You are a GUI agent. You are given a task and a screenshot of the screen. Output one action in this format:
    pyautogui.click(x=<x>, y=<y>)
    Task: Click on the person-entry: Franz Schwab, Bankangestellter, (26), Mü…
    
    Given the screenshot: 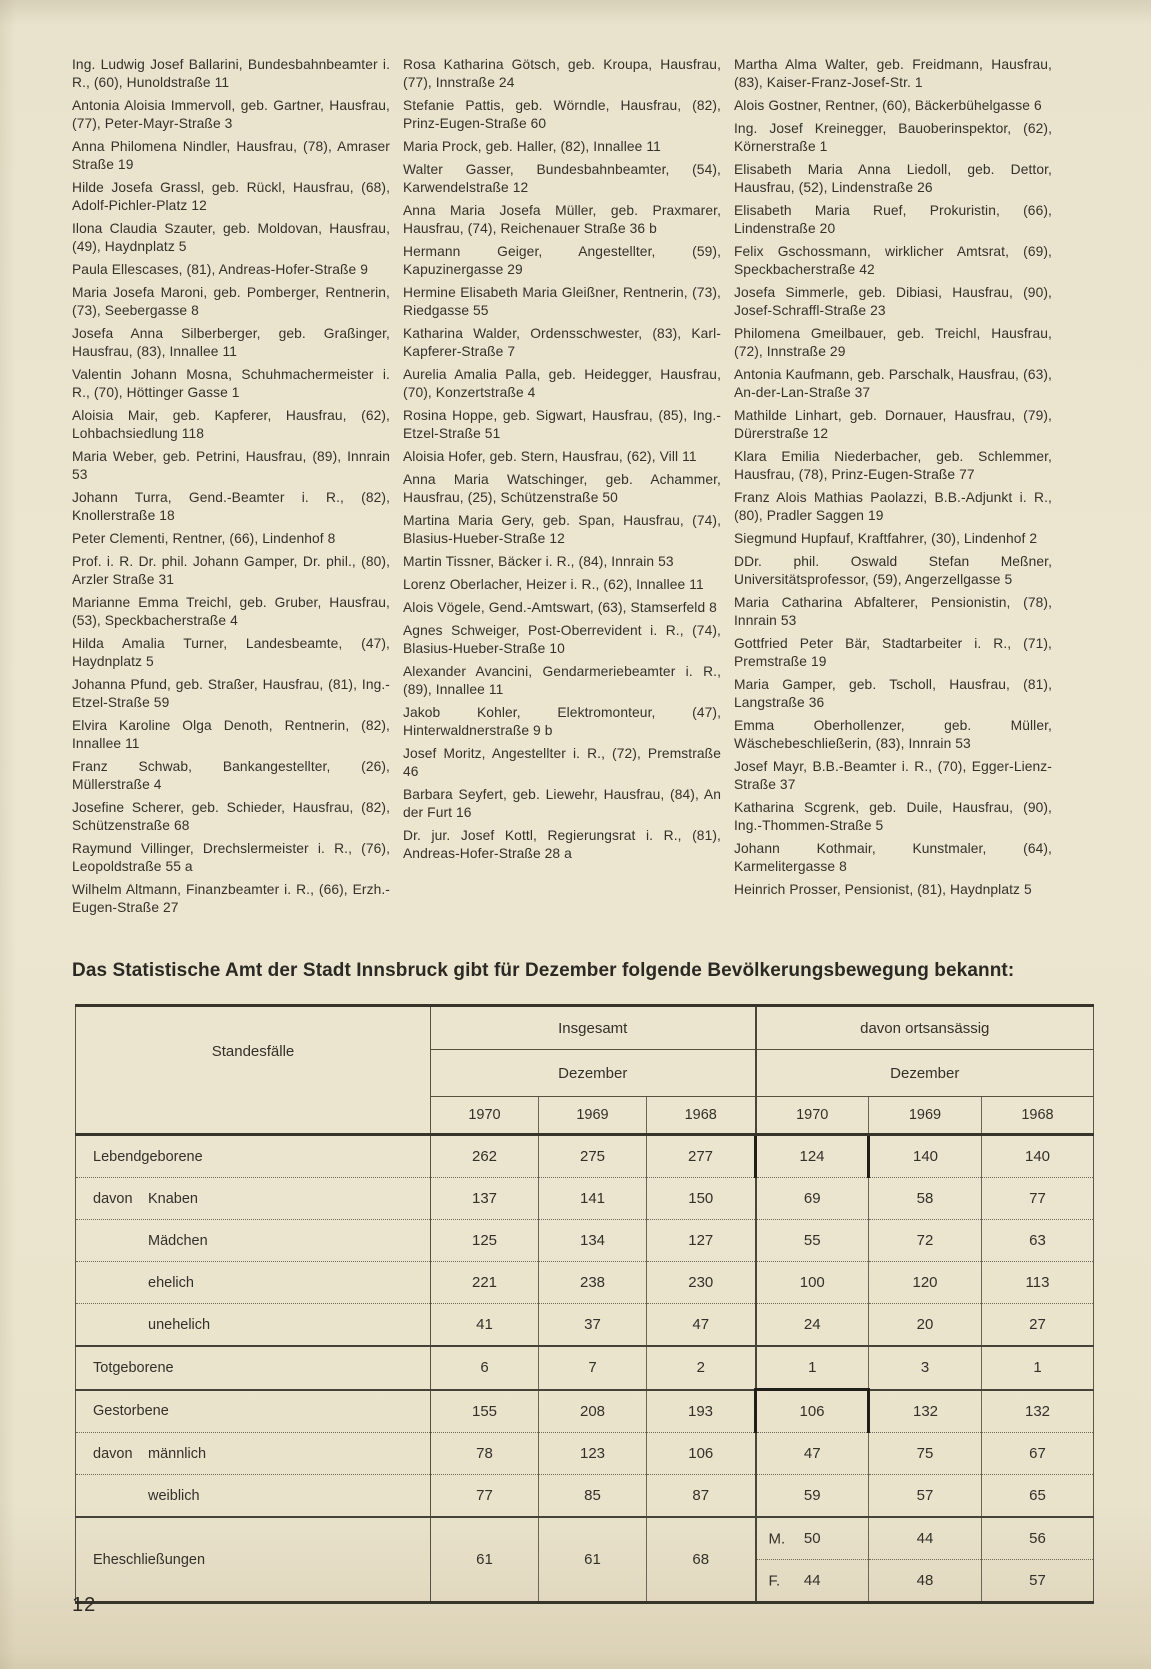 What is the action you would take?
    pyautogui.click(x=231, y=775)
    